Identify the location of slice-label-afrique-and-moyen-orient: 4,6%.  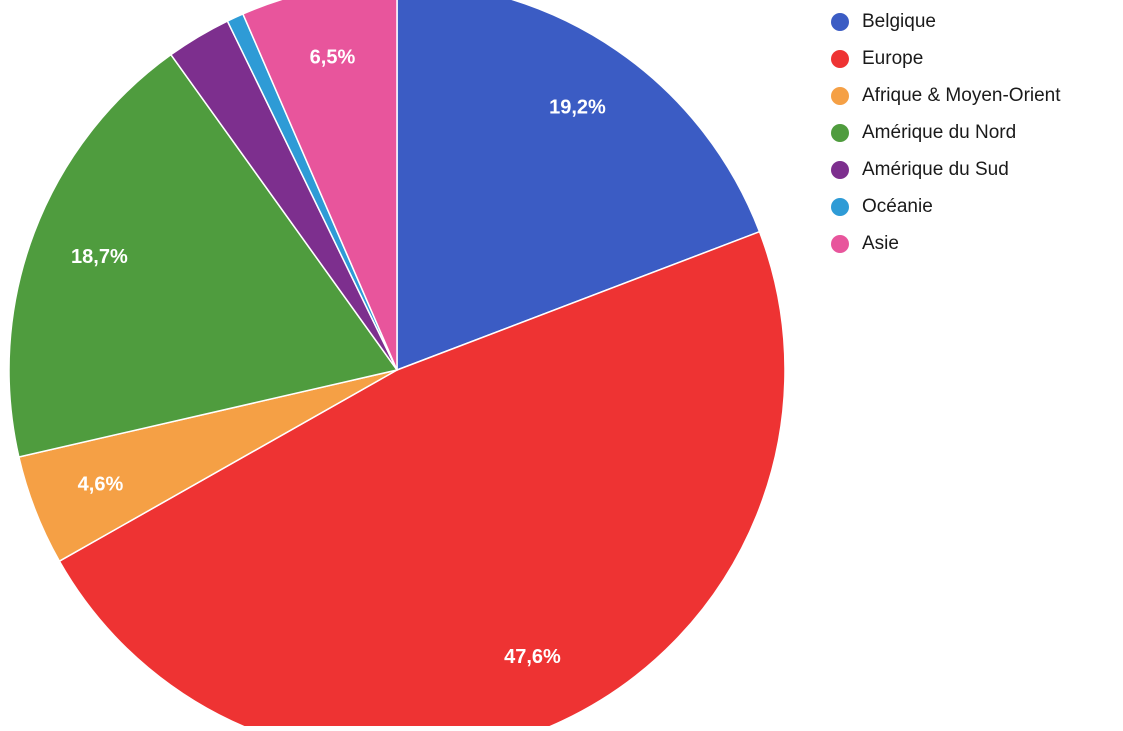
(101, 485).